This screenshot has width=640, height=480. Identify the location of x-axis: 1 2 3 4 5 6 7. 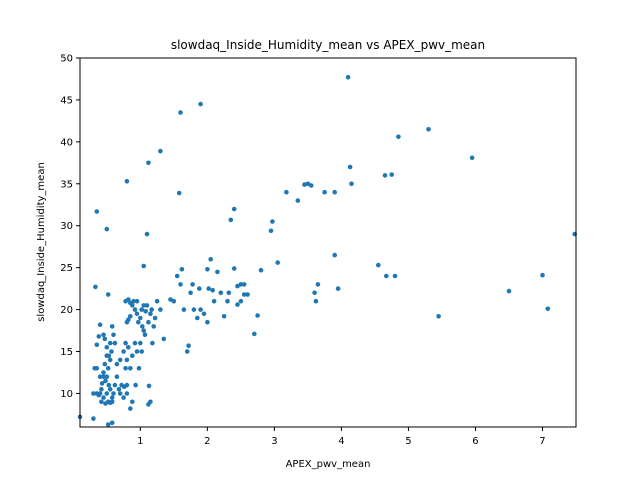
(341, 437).